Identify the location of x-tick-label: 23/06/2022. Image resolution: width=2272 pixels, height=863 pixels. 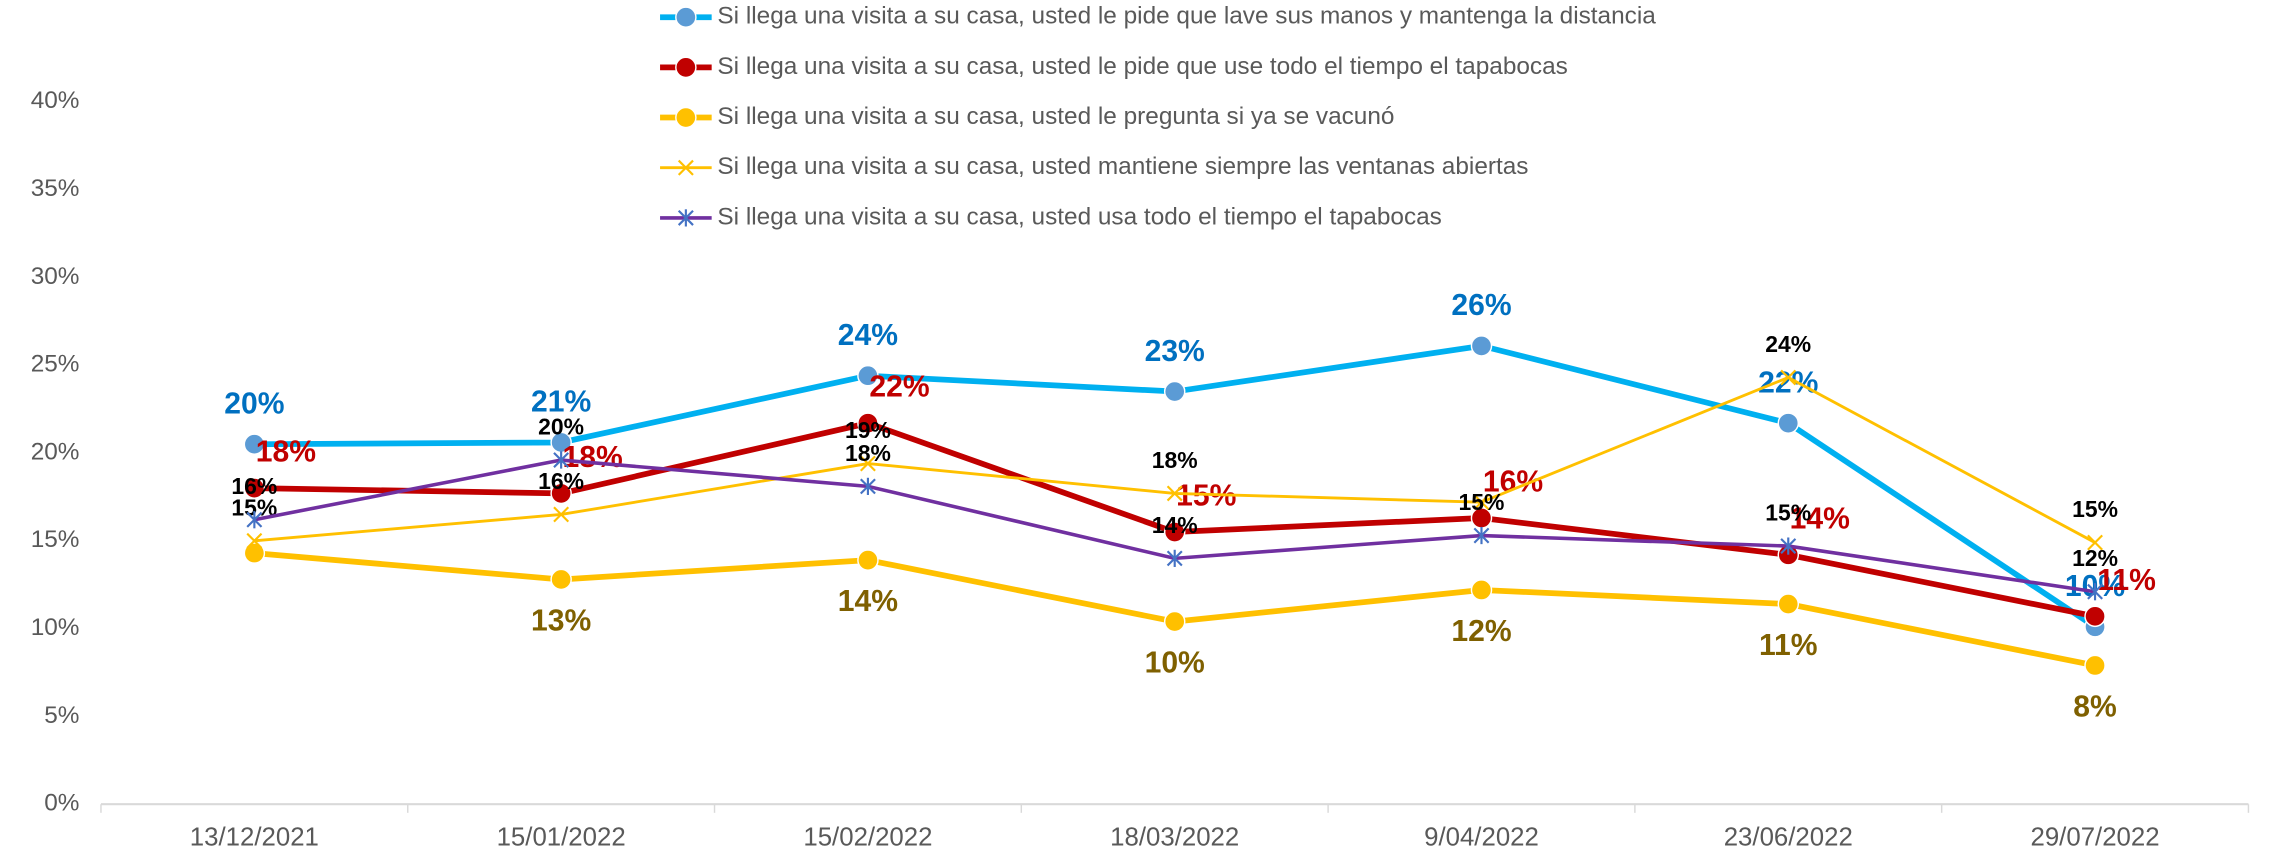
(1788, 837).